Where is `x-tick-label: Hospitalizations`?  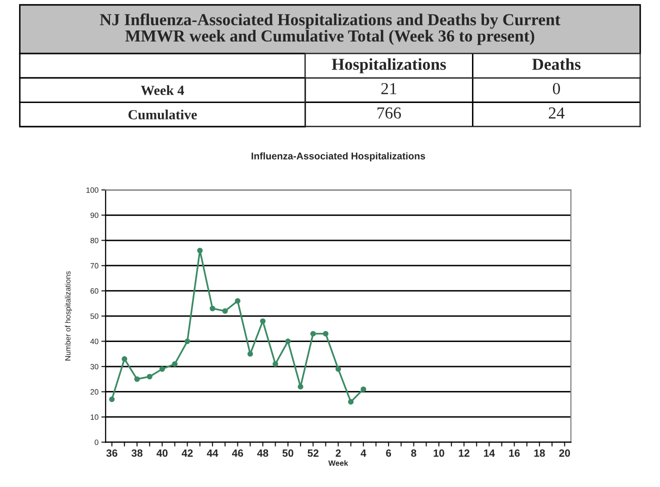 x-tick-label: Hospitalizations is located at coordinates (389, 66).